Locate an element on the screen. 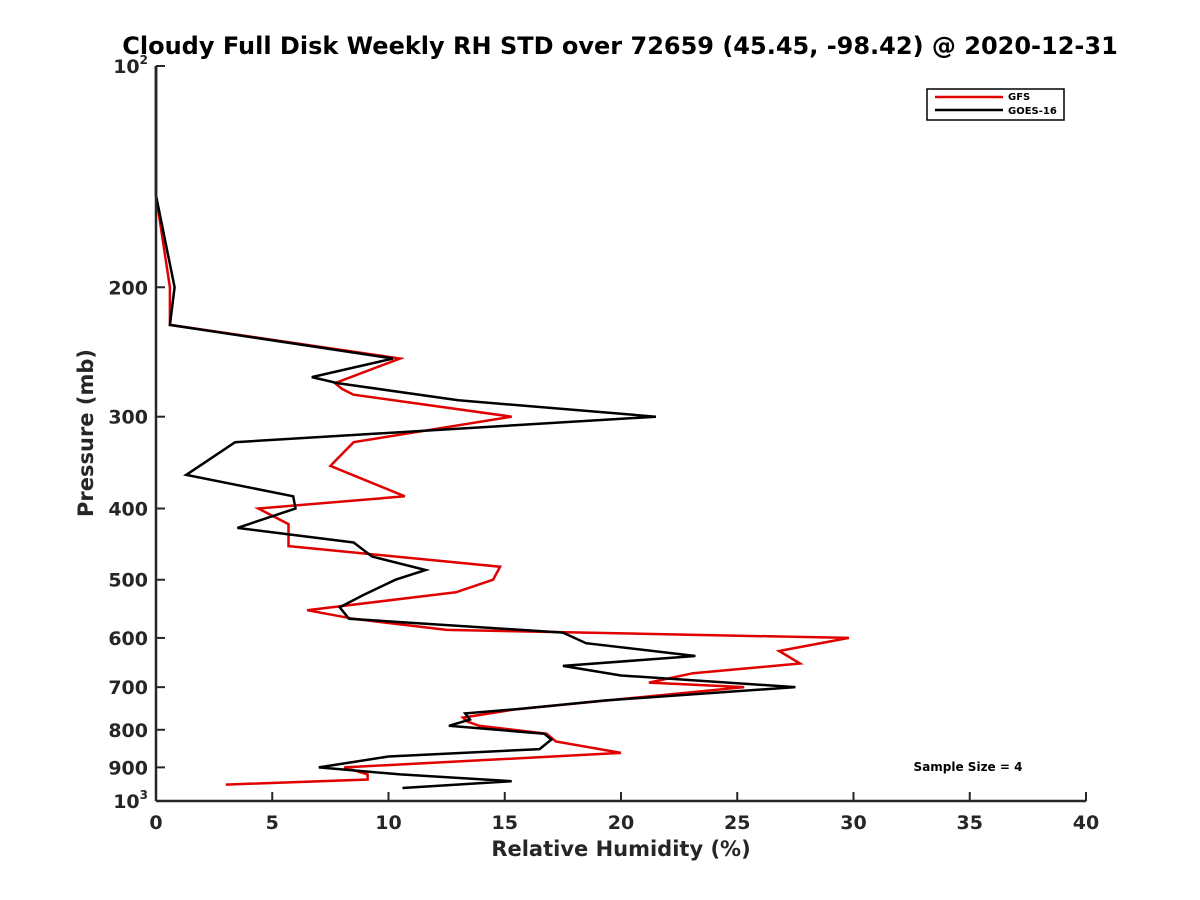 This screenshot has width=1200, height=900. y-tick-label: 400 is located at coordinates (128, 510).